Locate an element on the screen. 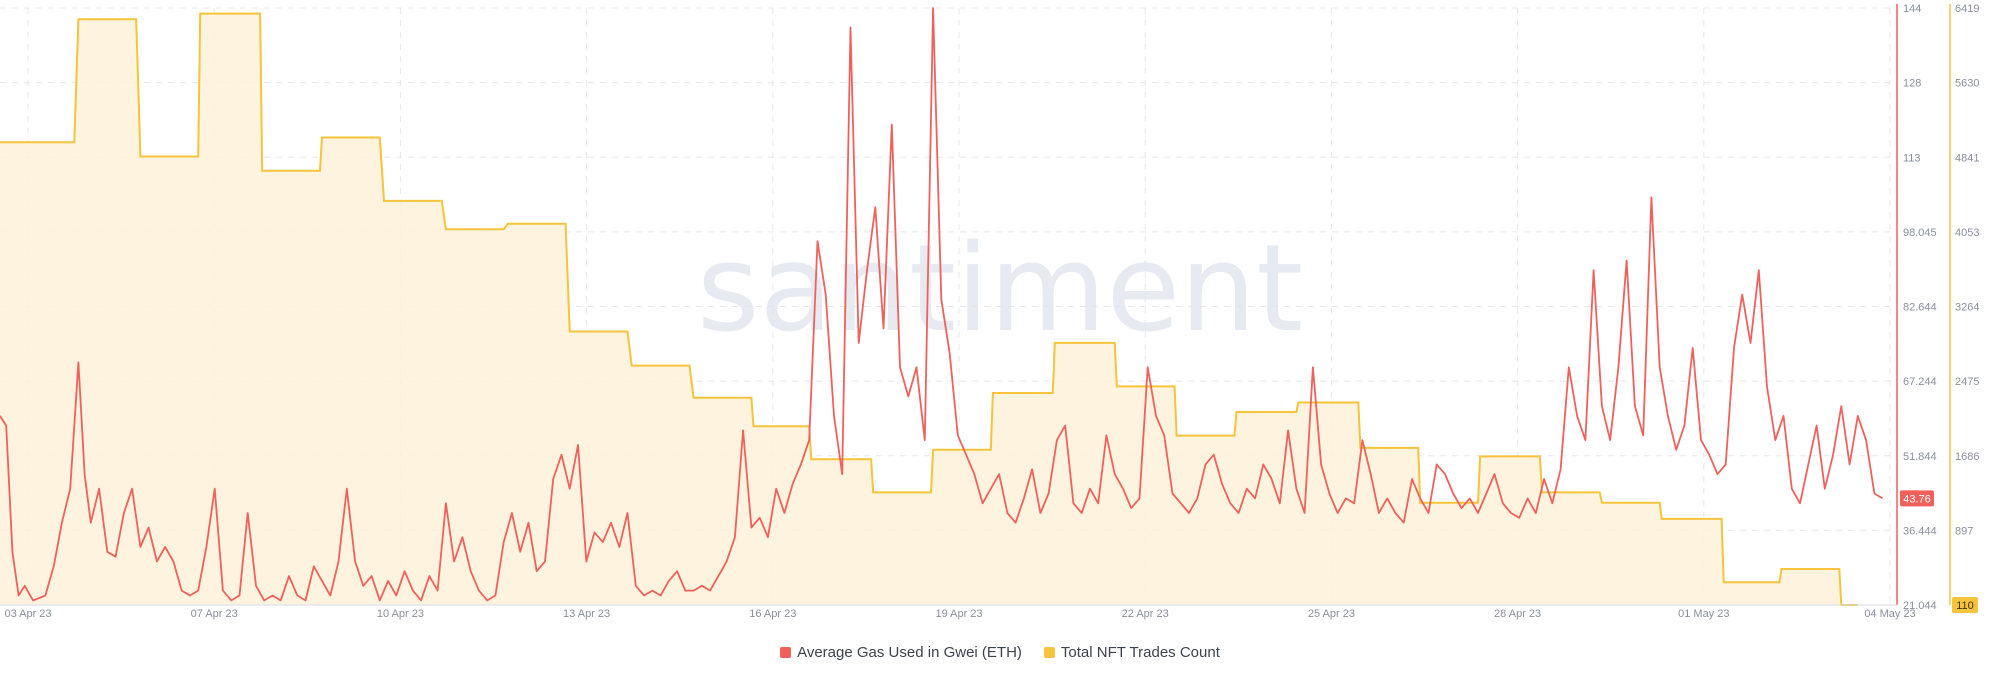 This screenshot has width=2000, height=677. legend-item-gas: Average Gas Used in Gwei (ETH) is located at coordinates (901, 652).